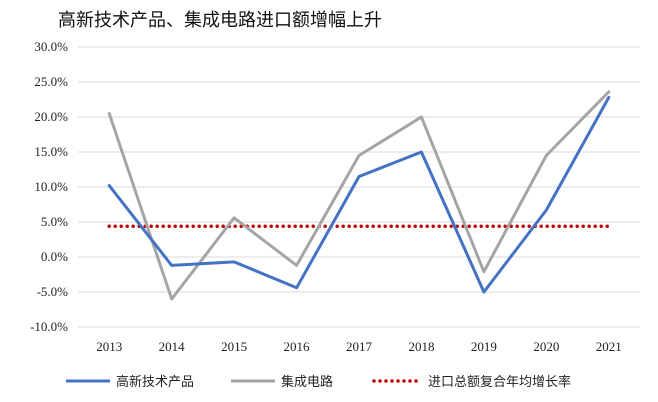 The image size is (658, 402). I want to click on legend: 高新技术产品 集成电路 进口总额复合年均增长率, so click(318, 382).